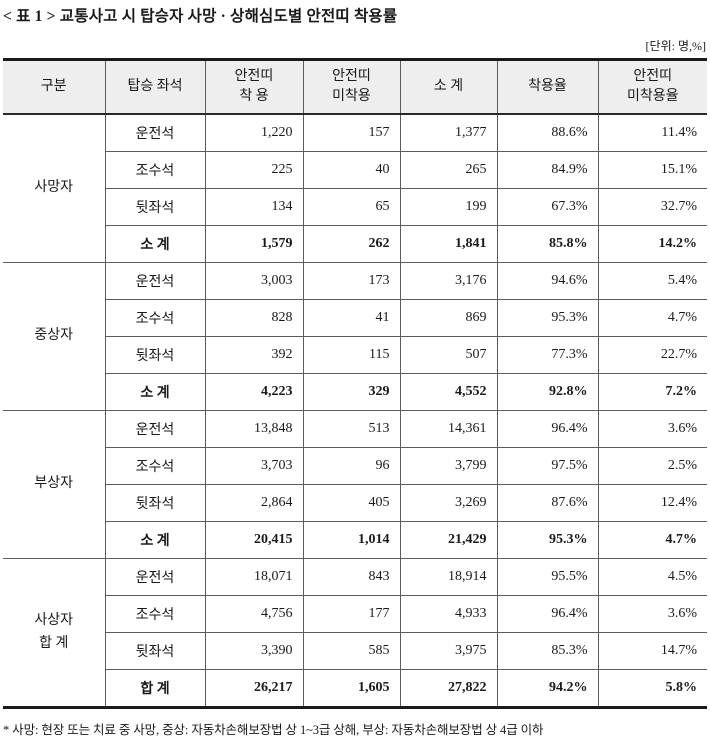 The height and width of the screenshot is (738, 710). Describe the element at coordinates (254, 503) in the screenshot. I see `cell-belt-on: 2,864` at that location.